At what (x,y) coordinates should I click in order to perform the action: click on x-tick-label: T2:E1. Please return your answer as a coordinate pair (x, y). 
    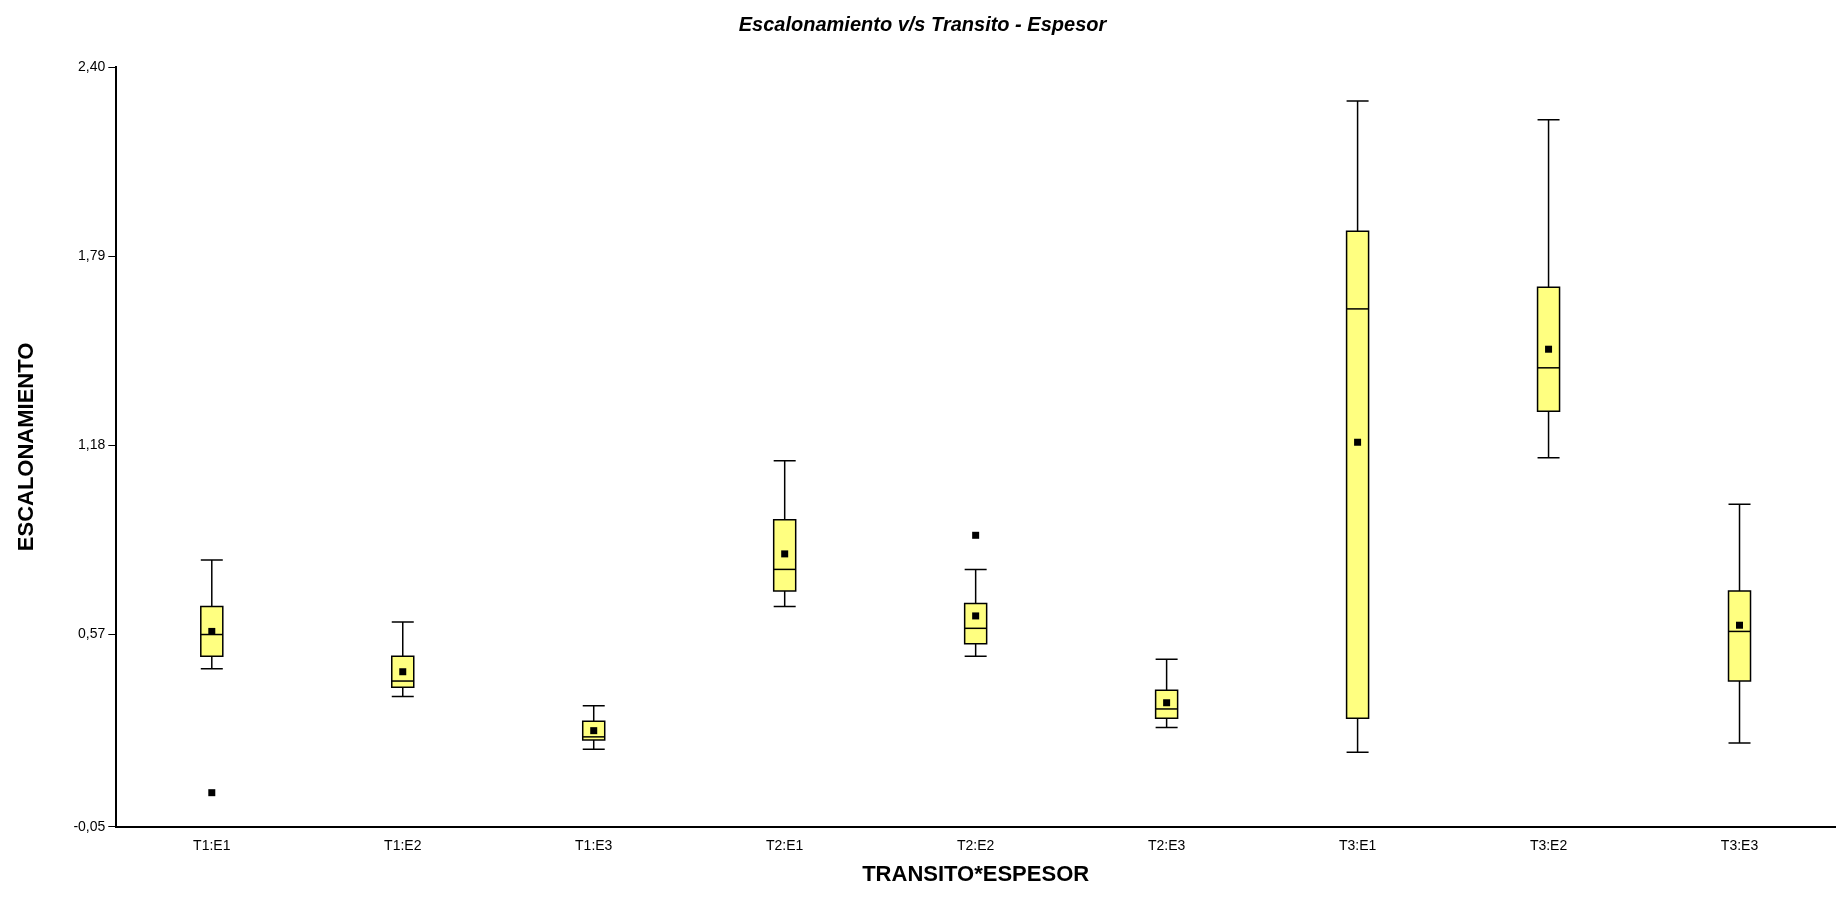
    Looking at the image, I should click on (785, 845).